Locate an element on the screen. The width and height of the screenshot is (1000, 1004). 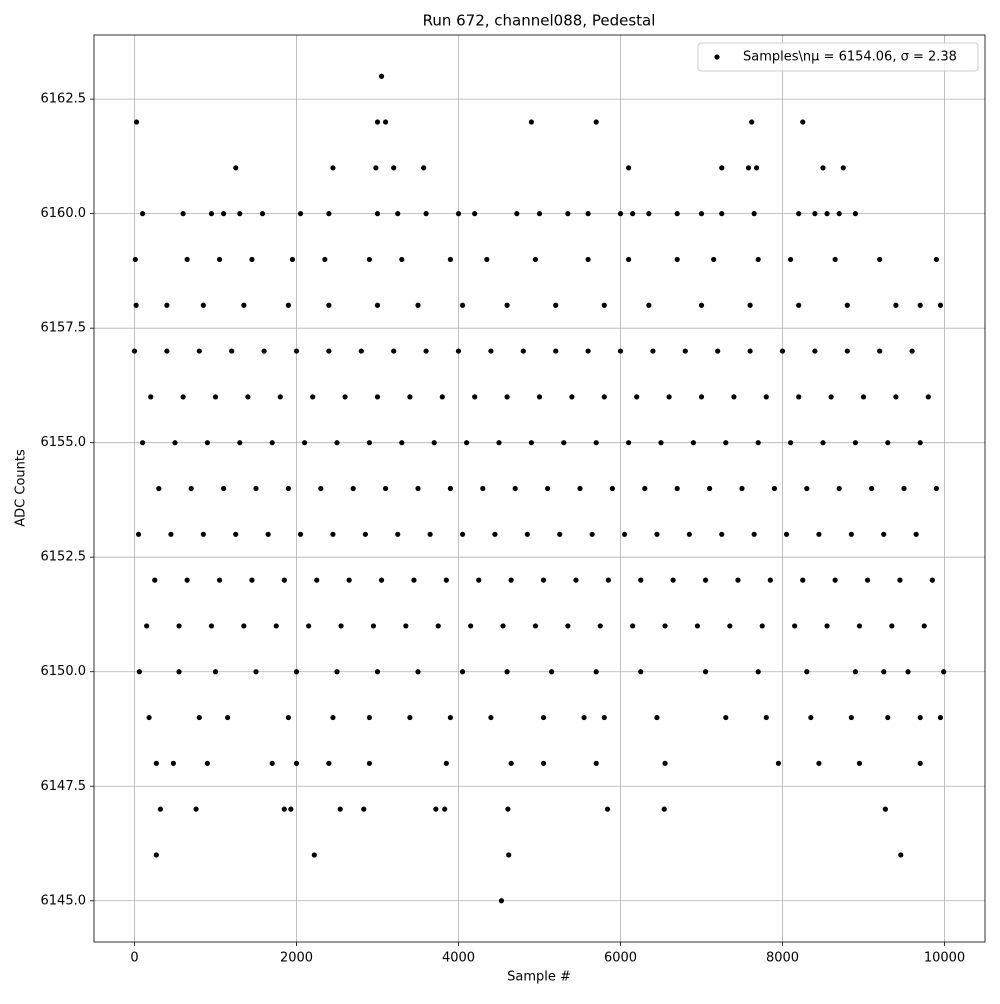
legend-label: Samples\nμ = 6154.06, σ = 2.38 is located at coordinates (850, 57).